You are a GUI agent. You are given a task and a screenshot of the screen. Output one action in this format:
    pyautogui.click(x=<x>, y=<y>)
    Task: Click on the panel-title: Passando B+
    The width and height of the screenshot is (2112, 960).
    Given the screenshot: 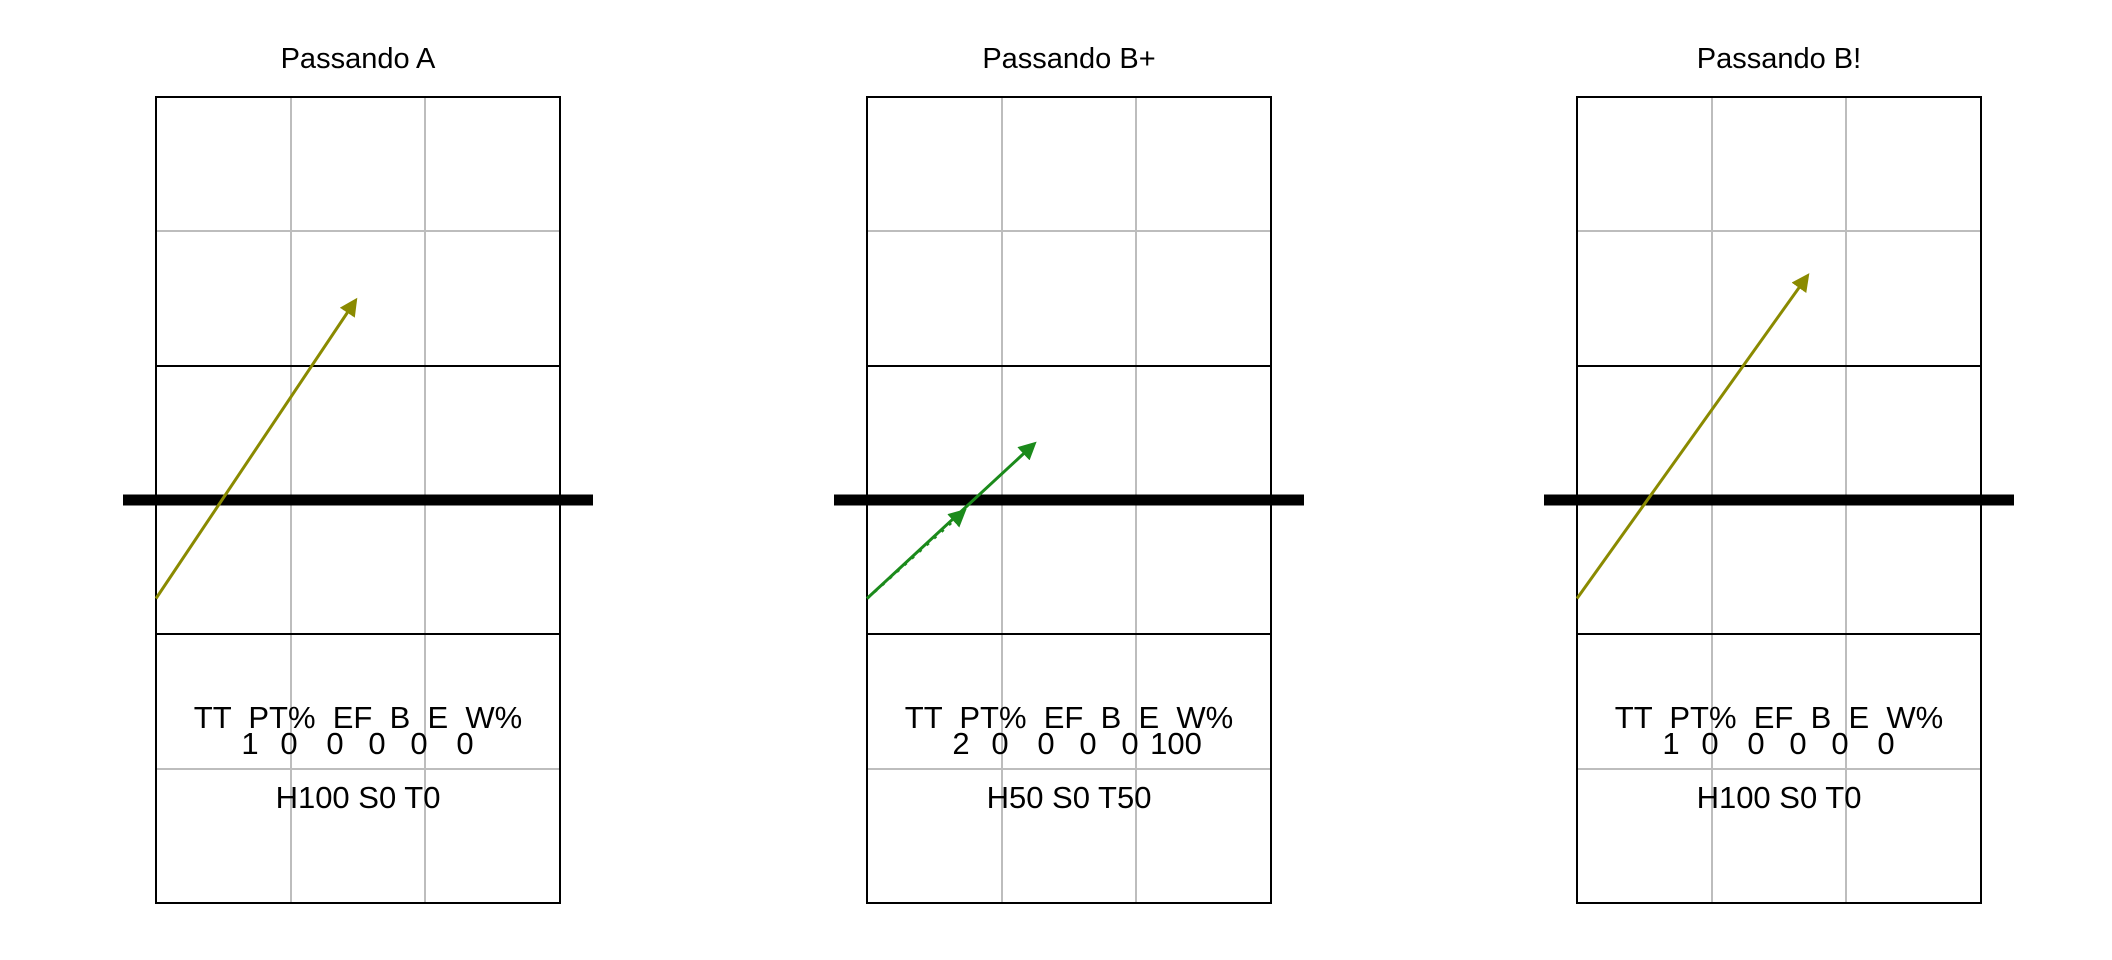 What is the action you would take?
    pyautogui.click(x=1068, y=59)
    